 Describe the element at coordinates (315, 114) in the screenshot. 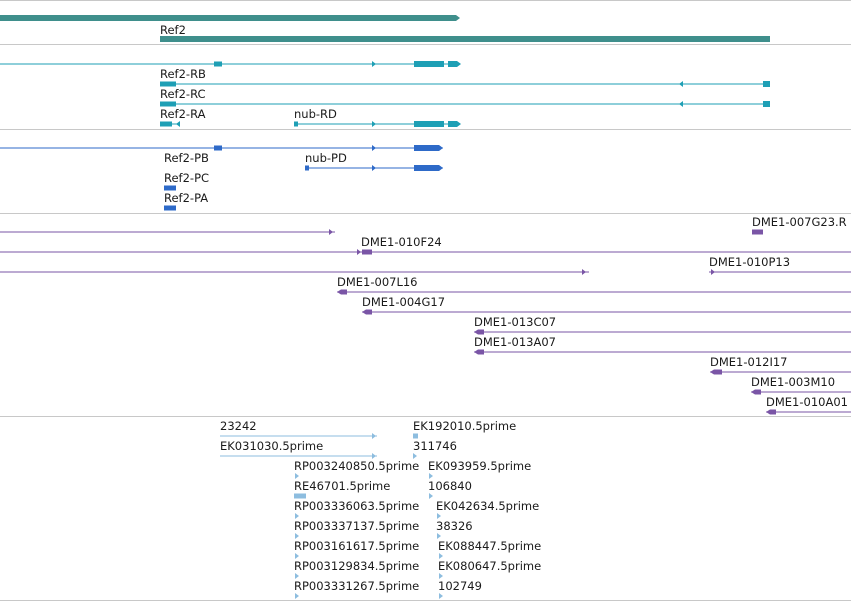

I see `transcript-label: nub-RD` at that location.